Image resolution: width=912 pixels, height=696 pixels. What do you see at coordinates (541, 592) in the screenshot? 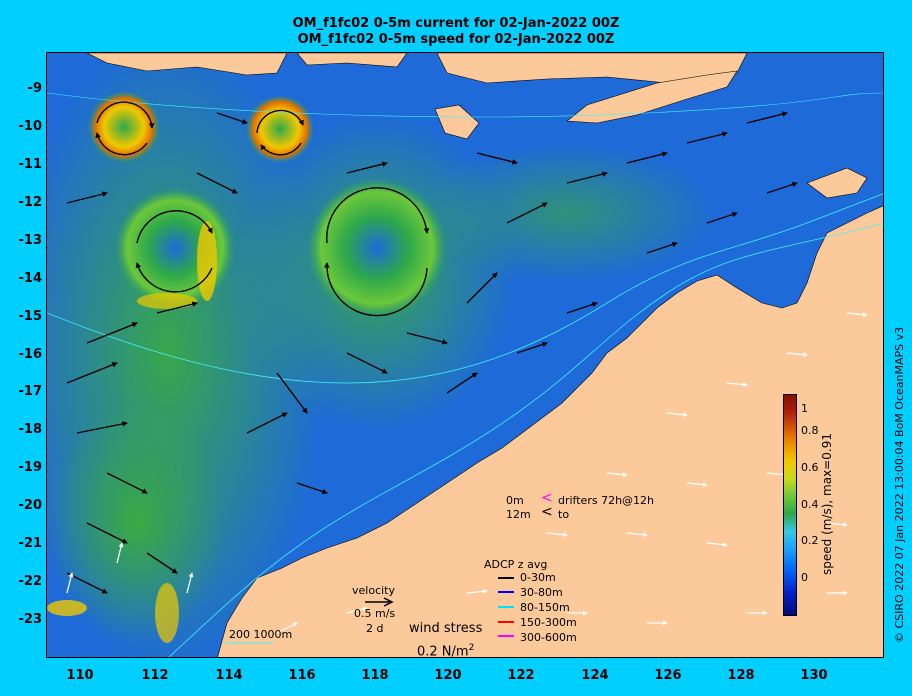
I see `adcp-item: 30-80m` at bounding box center [541, 592].